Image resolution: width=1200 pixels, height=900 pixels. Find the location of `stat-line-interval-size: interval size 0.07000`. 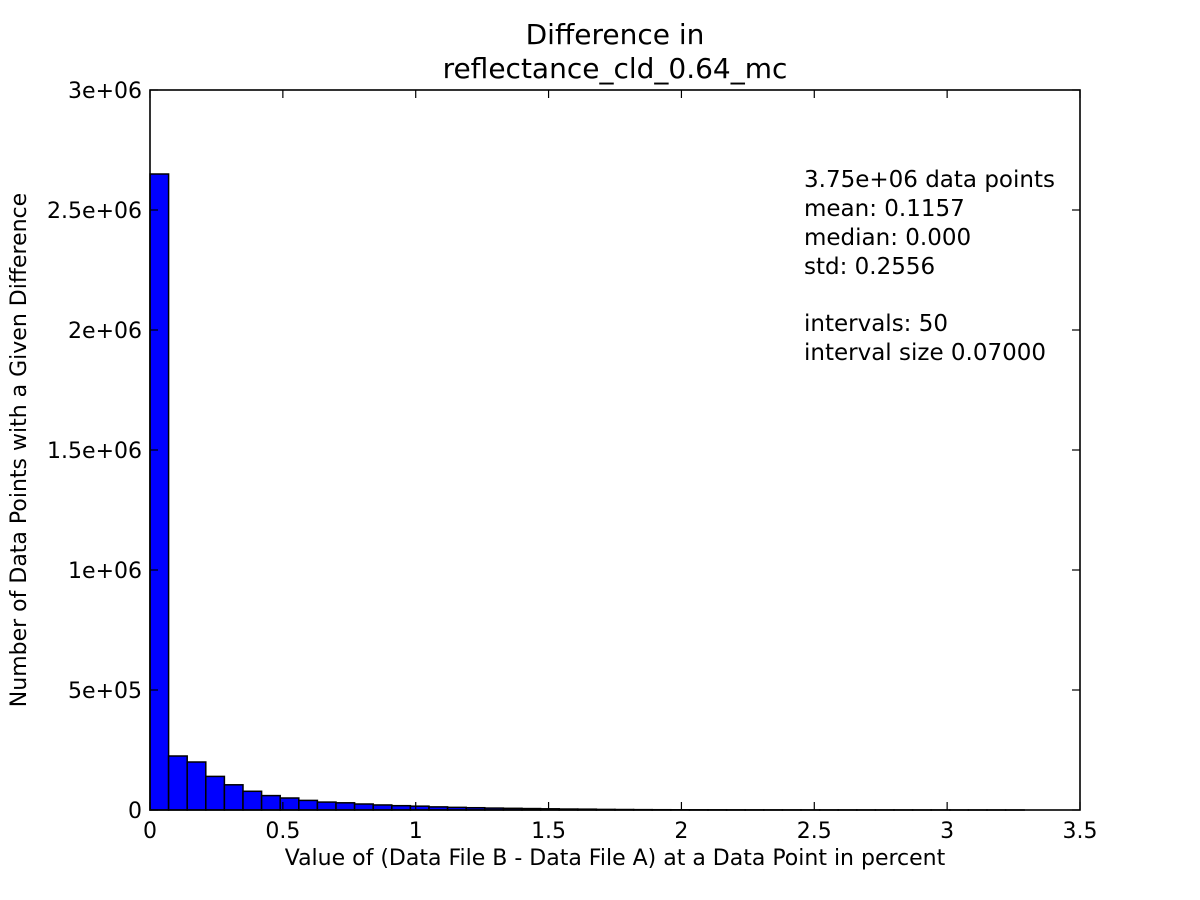

stat-line-interval-size: interval size 0.07000 is located at coordinates (925, 353).